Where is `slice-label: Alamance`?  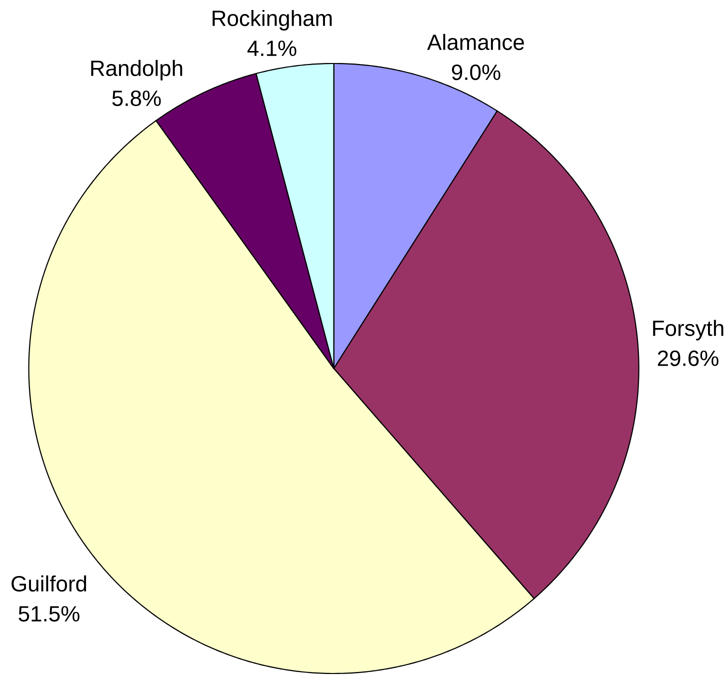 slice-label: Alamance is located at coordinates (475, 42).